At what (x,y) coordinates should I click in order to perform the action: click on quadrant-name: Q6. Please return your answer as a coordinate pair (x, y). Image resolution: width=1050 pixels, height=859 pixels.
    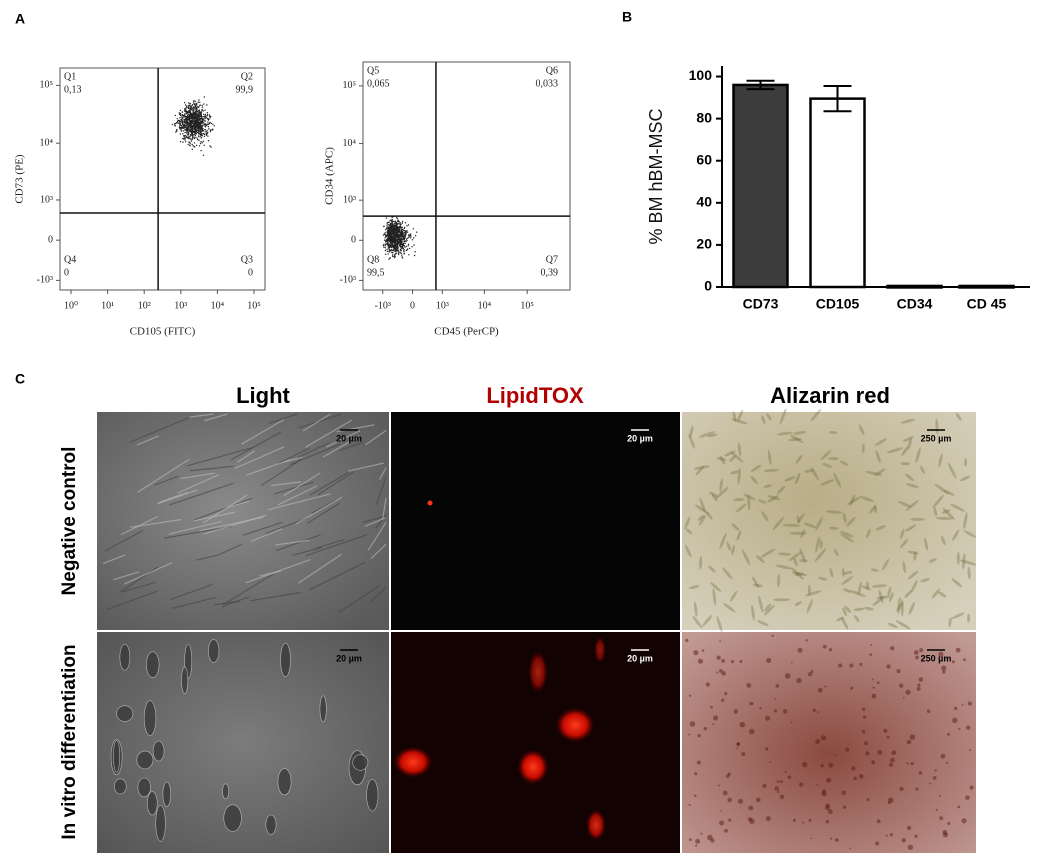
    Looking at the image, I should click on (552, 70).